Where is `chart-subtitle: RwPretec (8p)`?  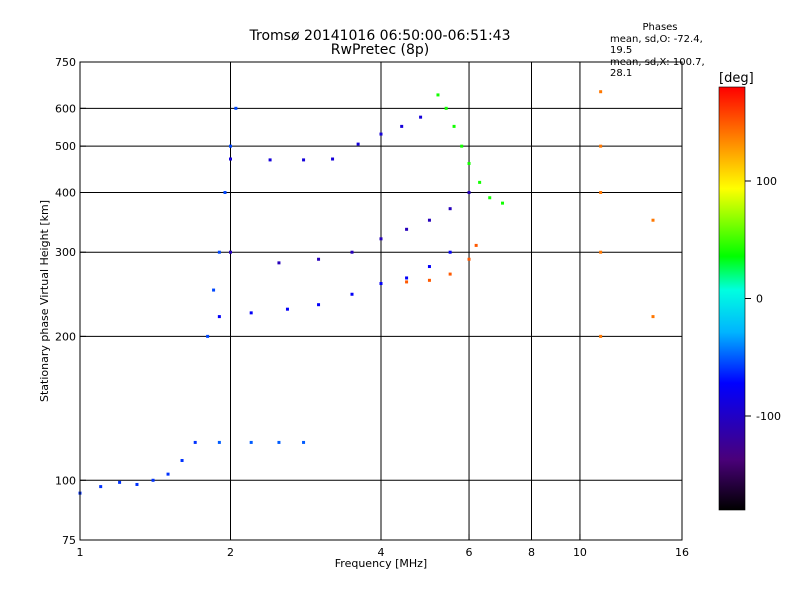 chart-subtitle: RwPretec (8p) is located at coordinates (380, 50).